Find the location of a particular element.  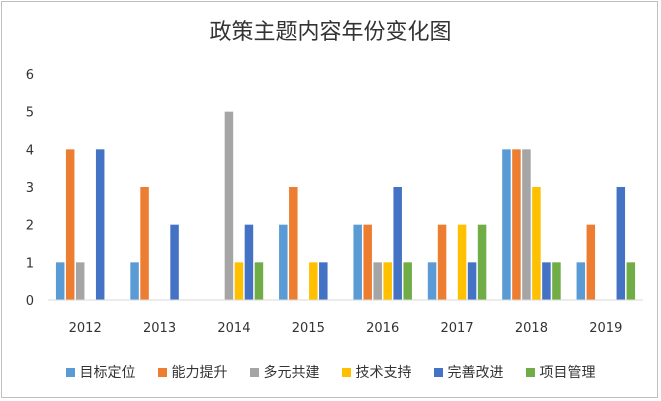

x-tick-label: 2013 is located at coordinates (159, 328).